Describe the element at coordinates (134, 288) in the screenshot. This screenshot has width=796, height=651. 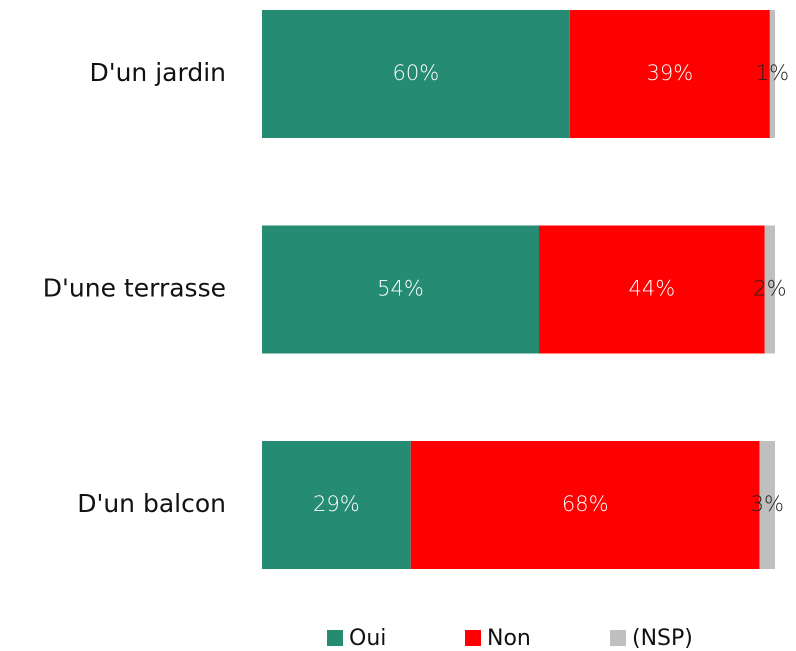
I see `category-label: D'une terrasse` at that location.